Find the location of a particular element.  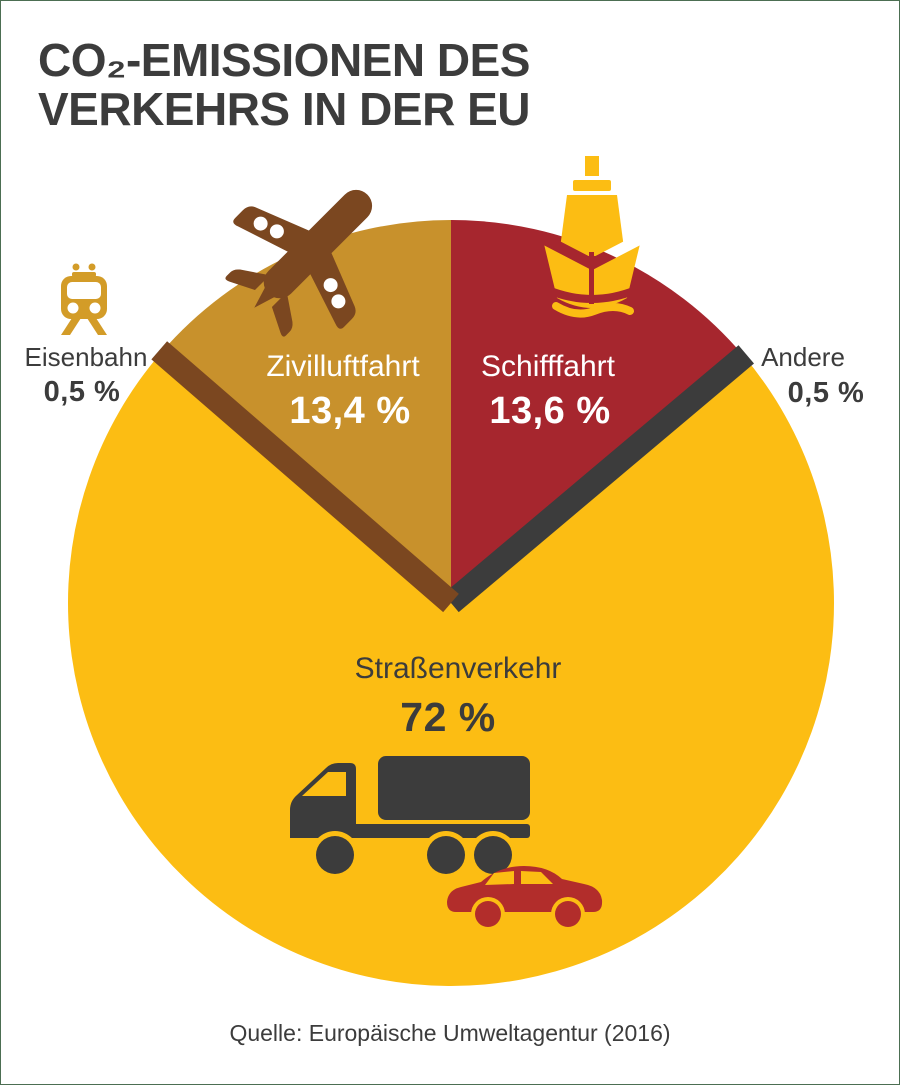

page-title-line2: VERKEHRS IN DER EU is located at coordinates (284, 108).